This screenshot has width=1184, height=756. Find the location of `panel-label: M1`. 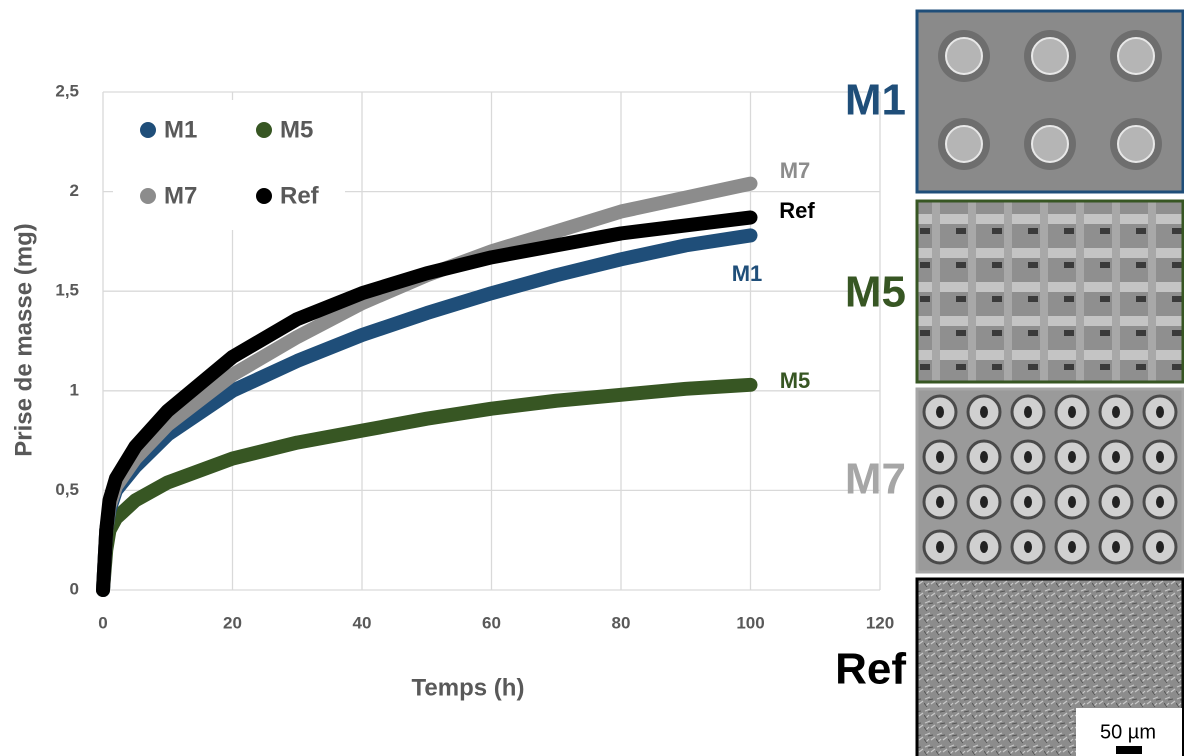

panel-label: M1 is located at coordinates (875, 100).